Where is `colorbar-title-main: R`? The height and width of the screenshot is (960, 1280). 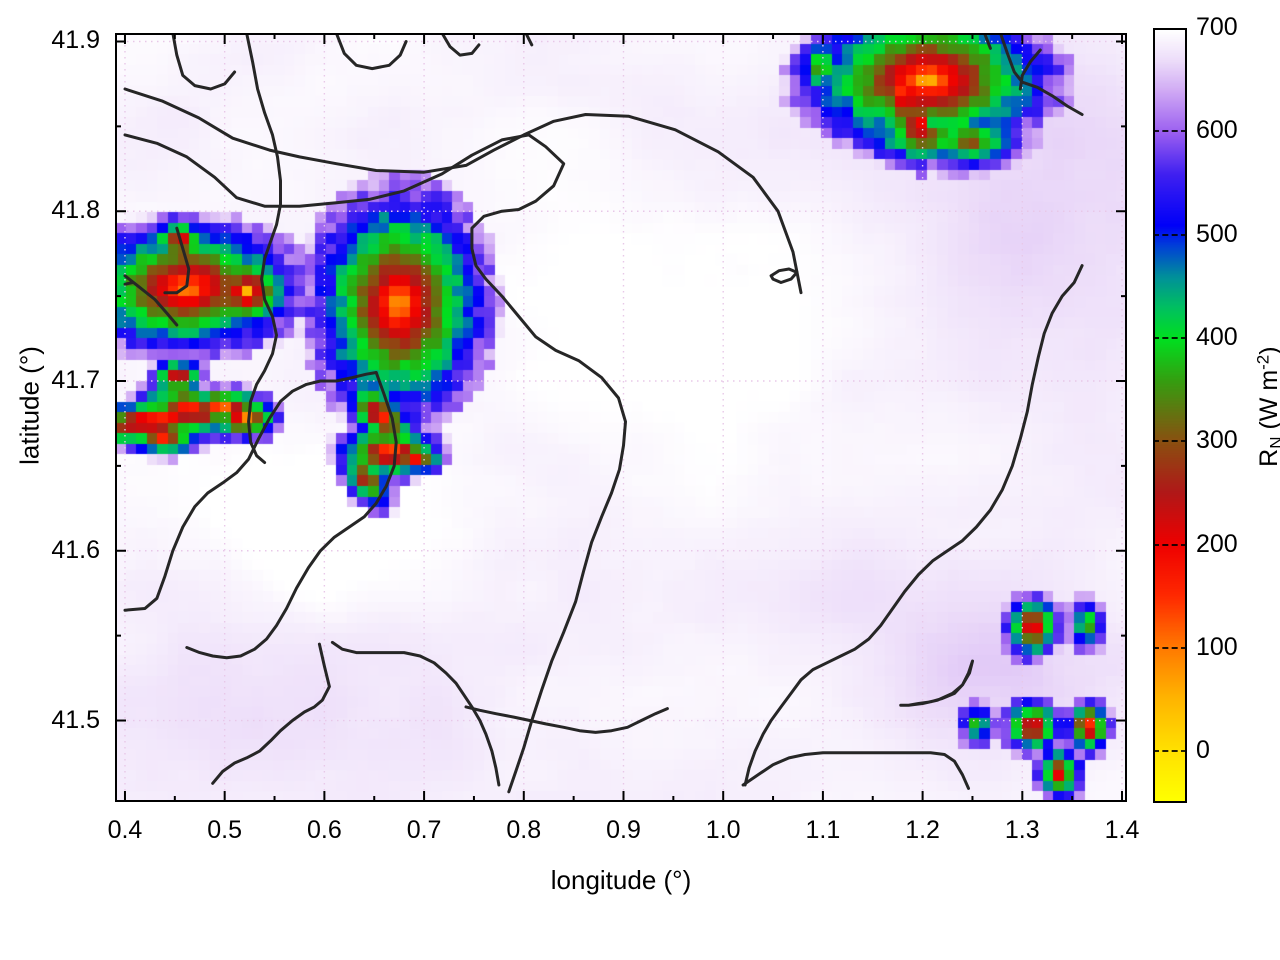
colorbar-title-main: R is located at coordinates (1267, 458).